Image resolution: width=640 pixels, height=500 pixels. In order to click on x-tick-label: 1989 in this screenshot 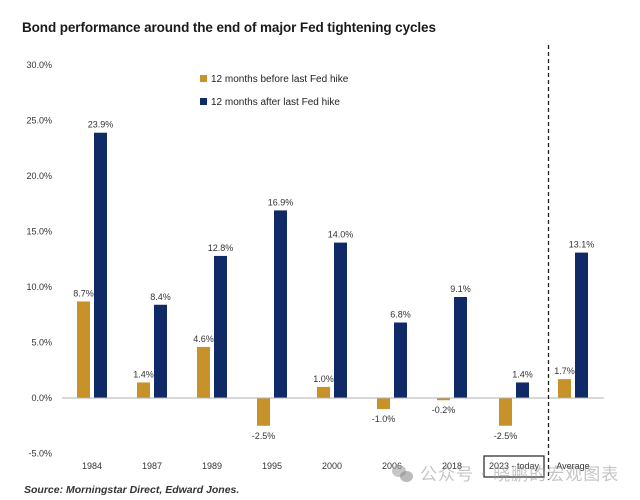, I will do `click(212, 466)`.